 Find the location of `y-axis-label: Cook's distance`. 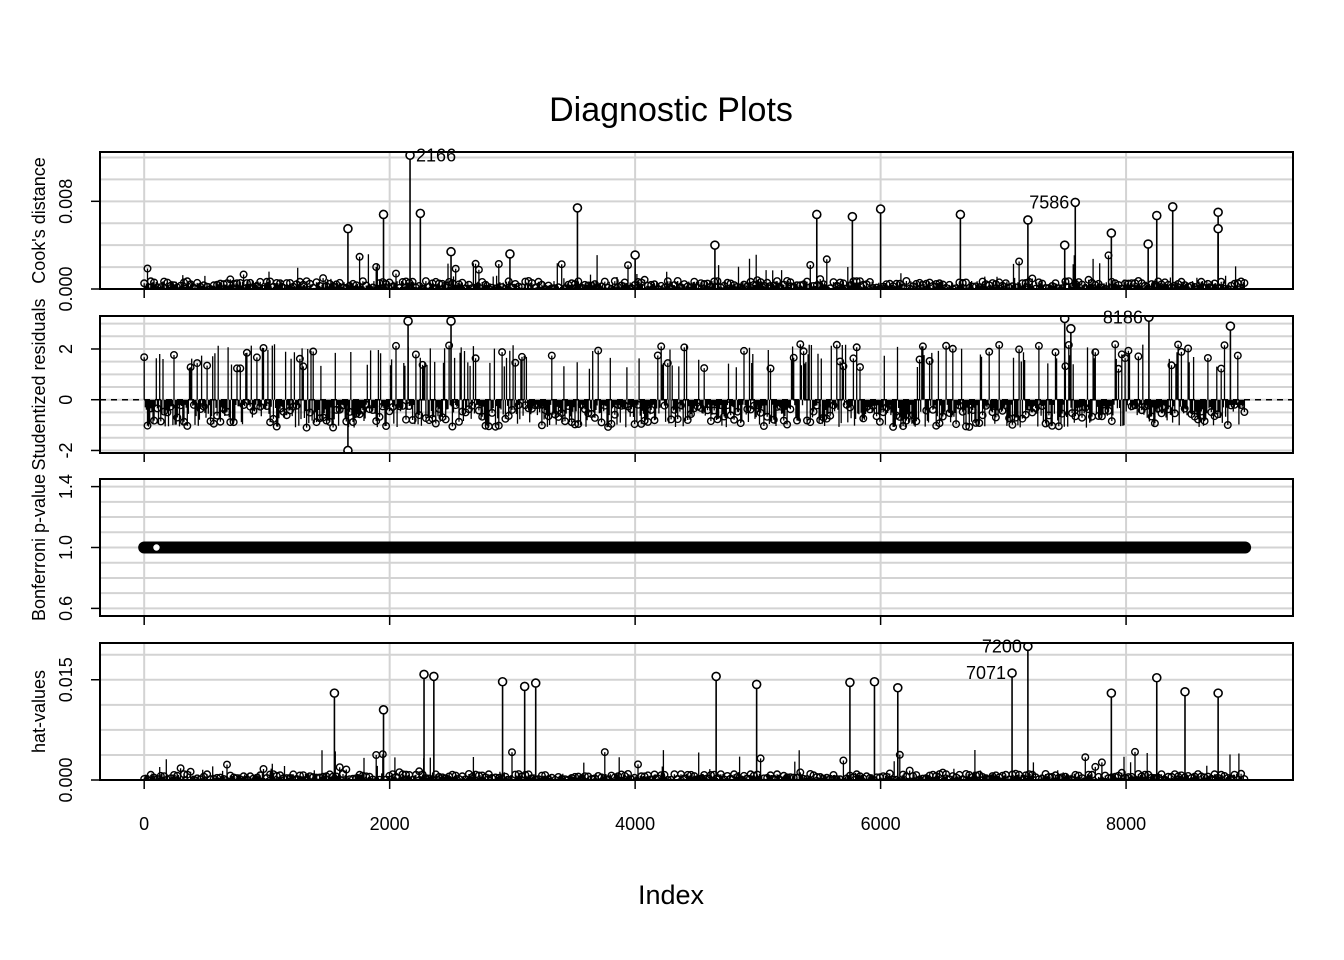

y-axis-label: Cook's distance is located at coordinates (39, 220).